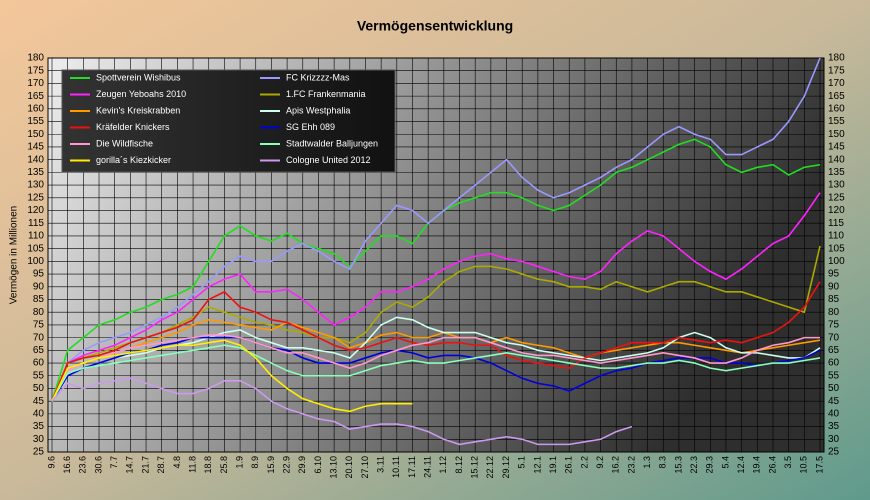  Describe the element at coordinates (741, 465) in the screenshot. I see `x-tick-label: 12.4` at that location.